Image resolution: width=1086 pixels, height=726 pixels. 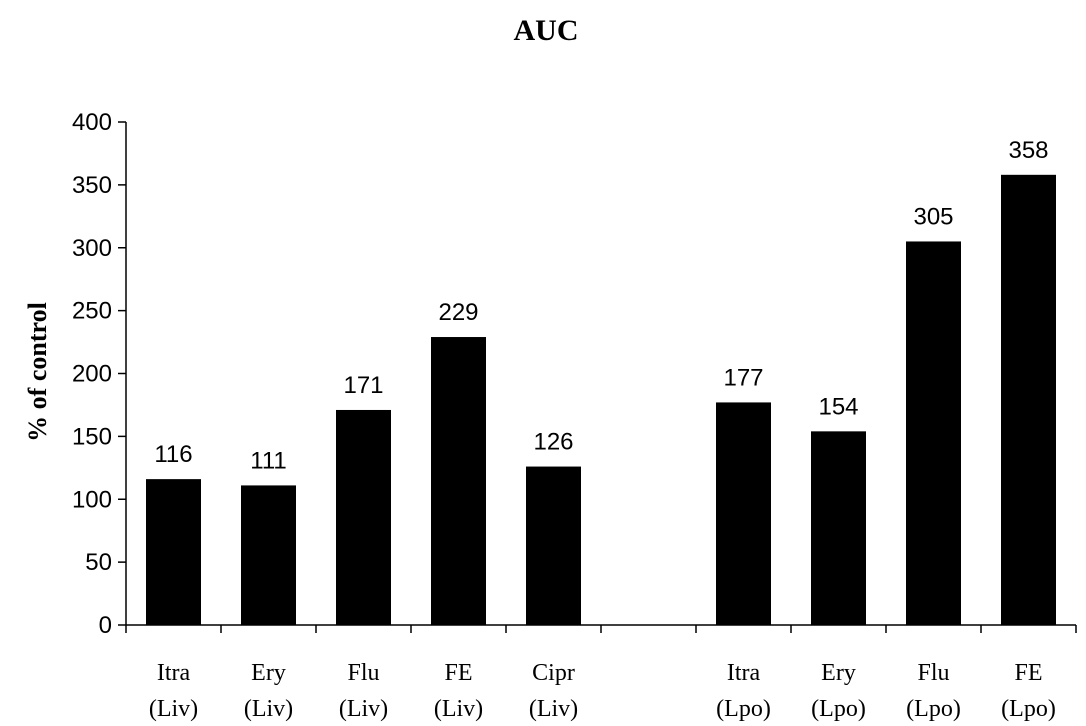 I want to click on y-tick-label: 0, so click(x=105, y=625).